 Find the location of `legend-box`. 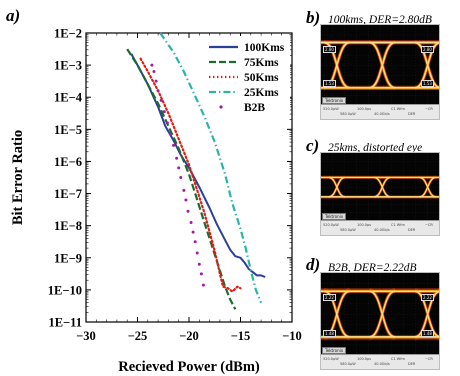

legend-box is located at coordinates (248, 75).